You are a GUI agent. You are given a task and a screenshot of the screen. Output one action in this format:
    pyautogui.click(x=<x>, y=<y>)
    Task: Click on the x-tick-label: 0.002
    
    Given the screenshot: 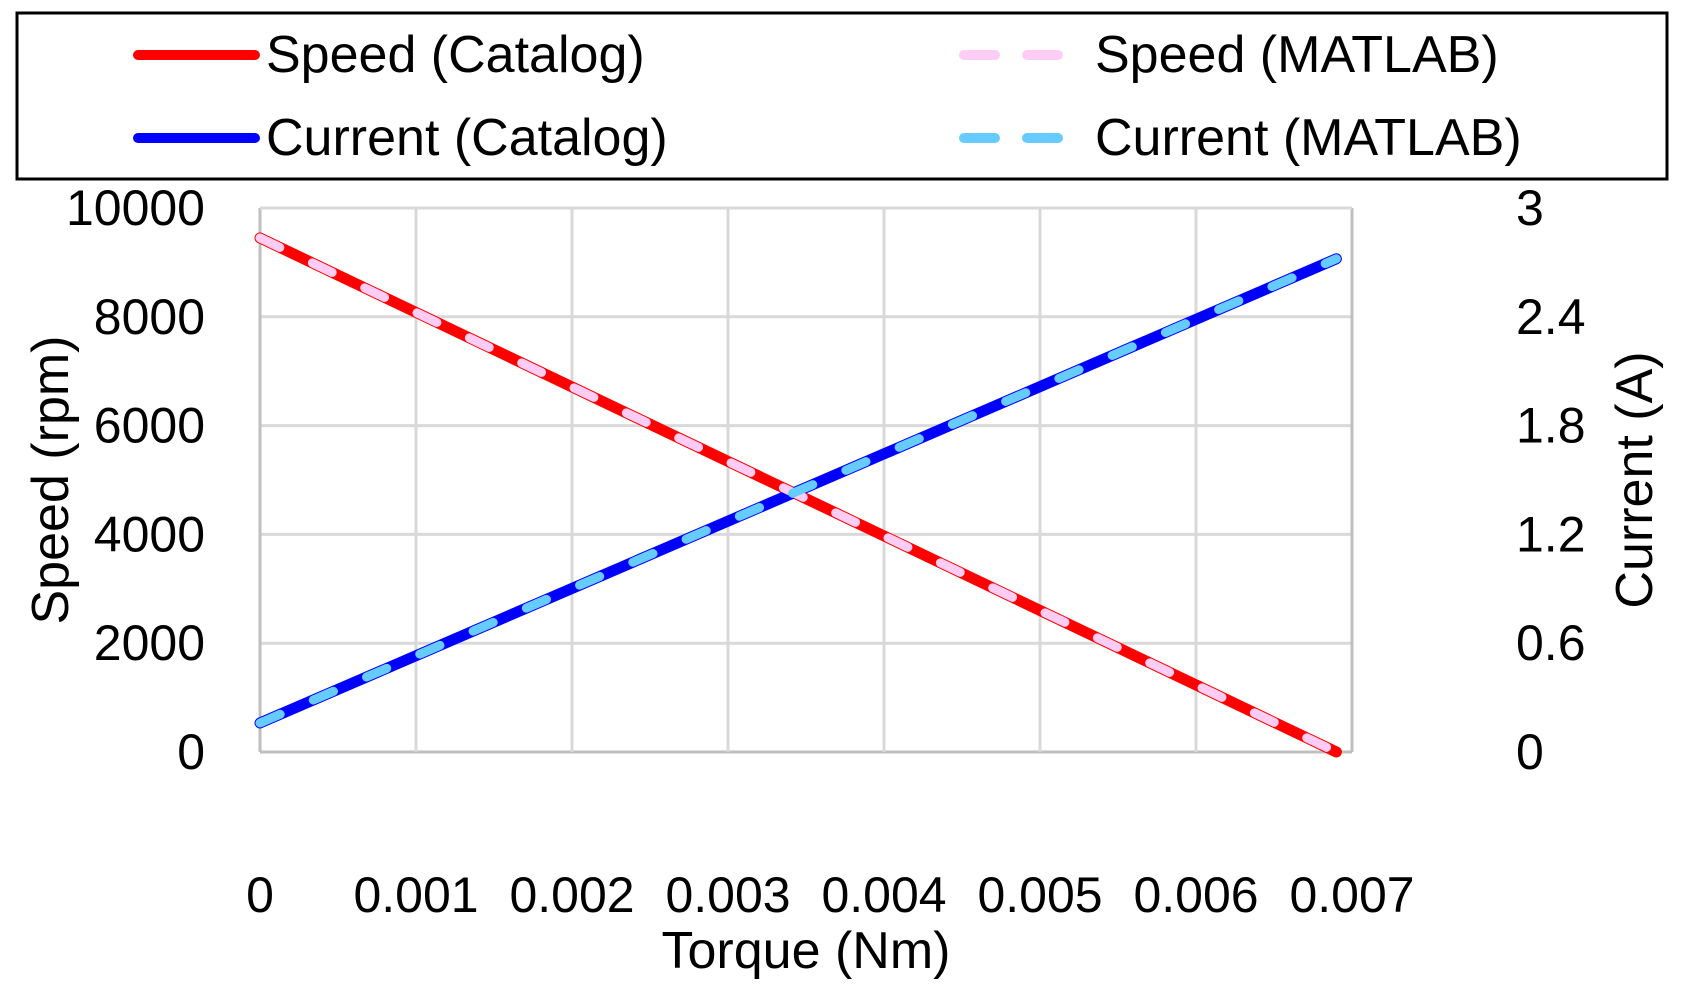 What is the action you would take?
    pyautogui.click(x=571, y=895)
    